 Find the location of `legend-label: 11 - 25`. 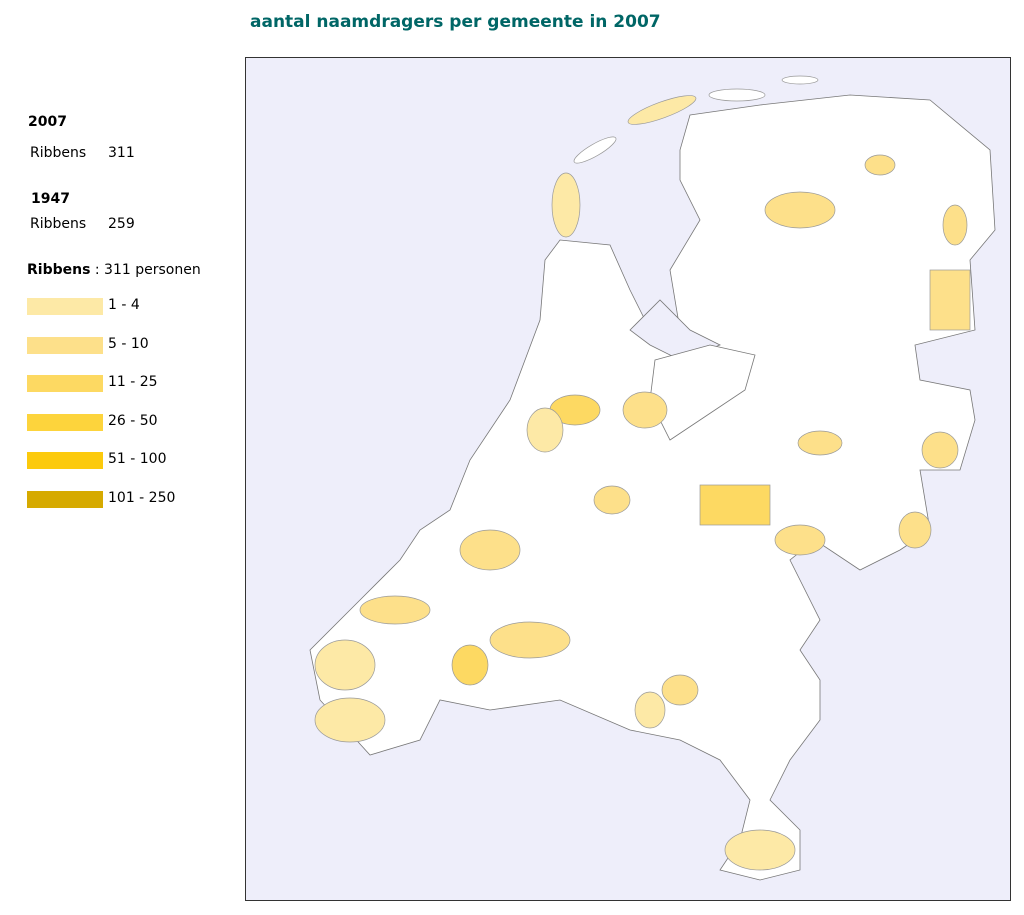

legend-label: 11 - 25 is located at coordinates (133, 382).